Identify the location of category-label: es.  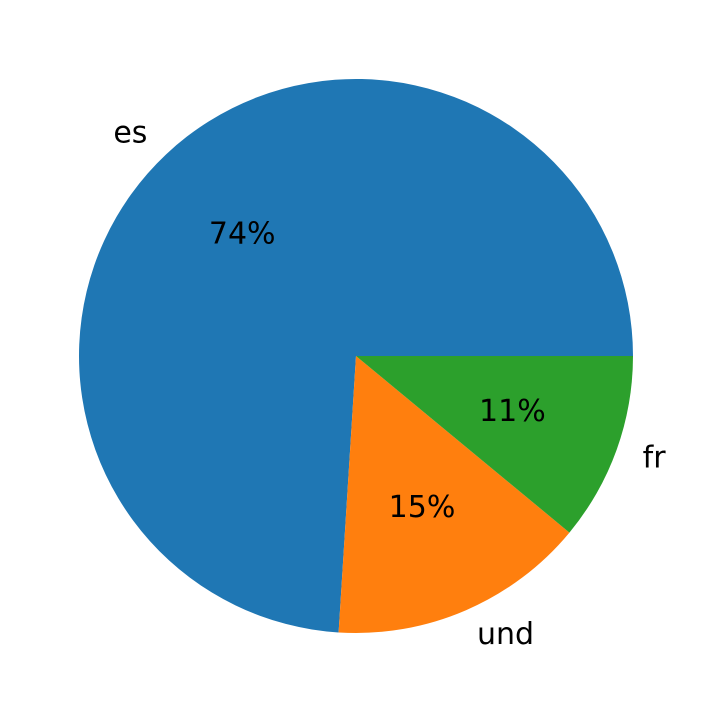
(130, 132).